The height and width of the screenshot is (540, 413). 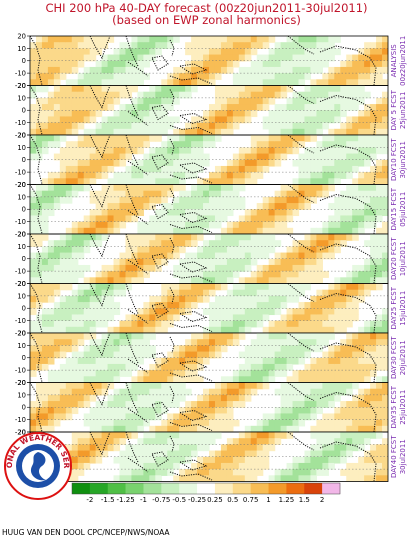 What do you see at coordinates (394, 61) in the screenshot?
I see `panel-label-main: ANALYSIS` at bounding box center [394, 61].